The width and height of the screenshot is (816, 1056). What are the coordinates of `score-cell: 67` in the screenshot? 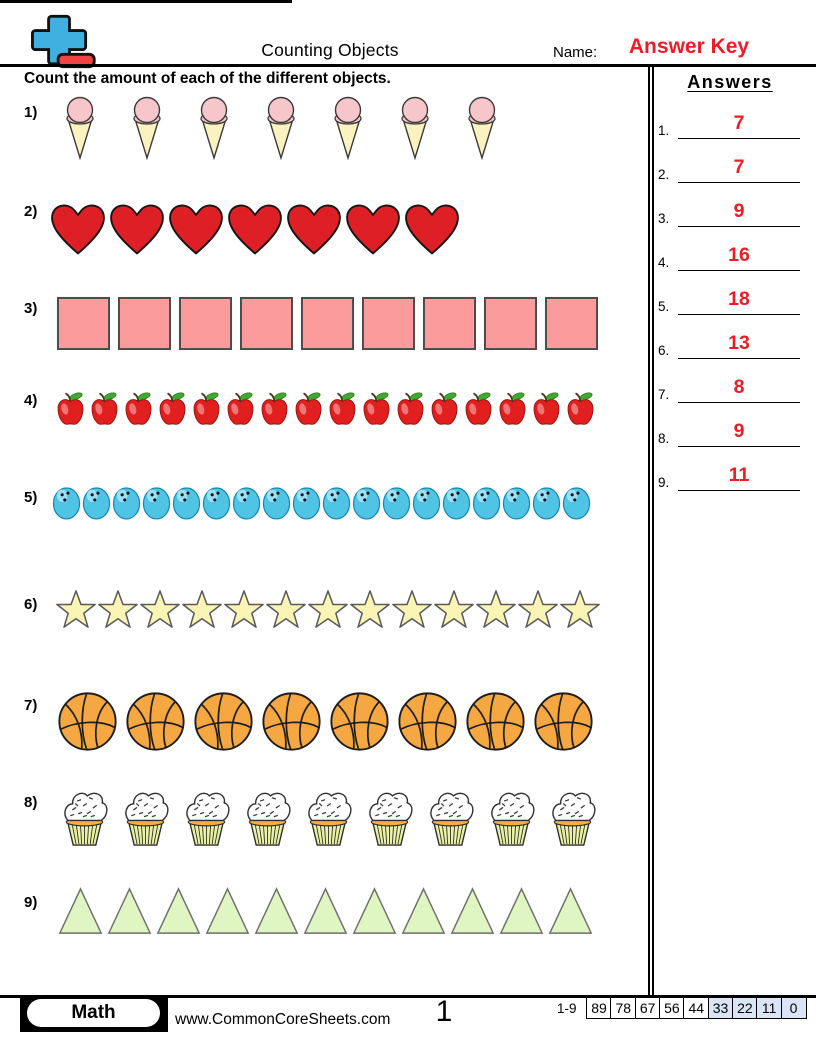 It's located at (647, 1008).